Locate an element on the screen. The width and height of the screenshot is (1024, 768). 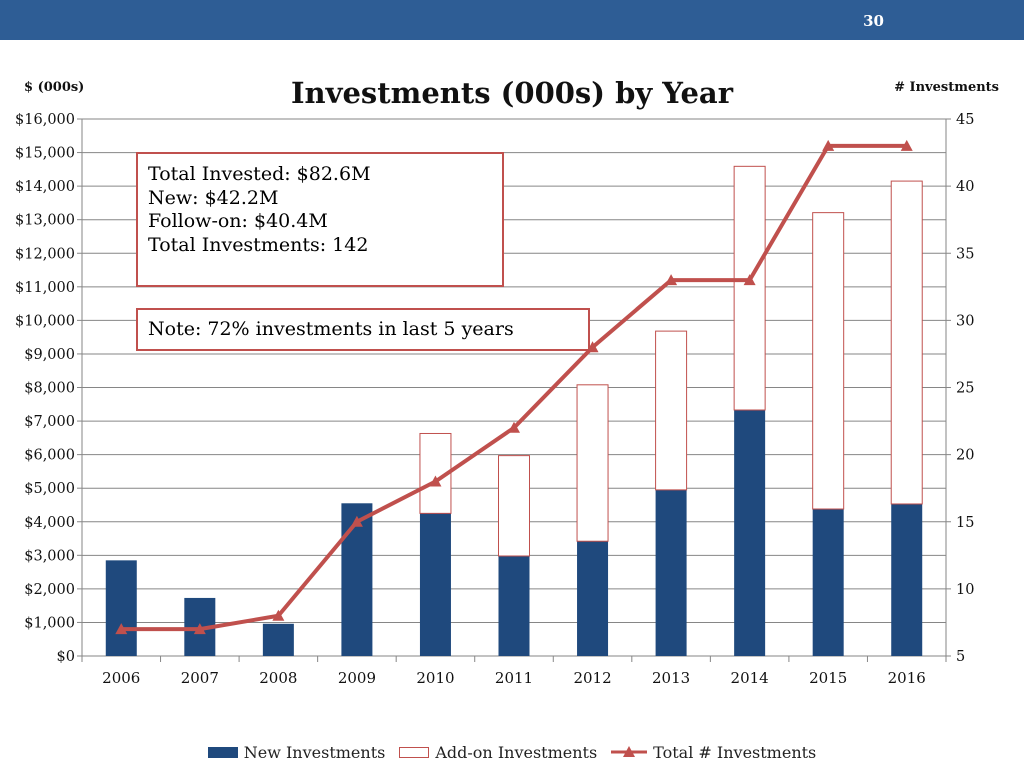
y-right-tick-label: 10 is located at coordinates (965, 590).